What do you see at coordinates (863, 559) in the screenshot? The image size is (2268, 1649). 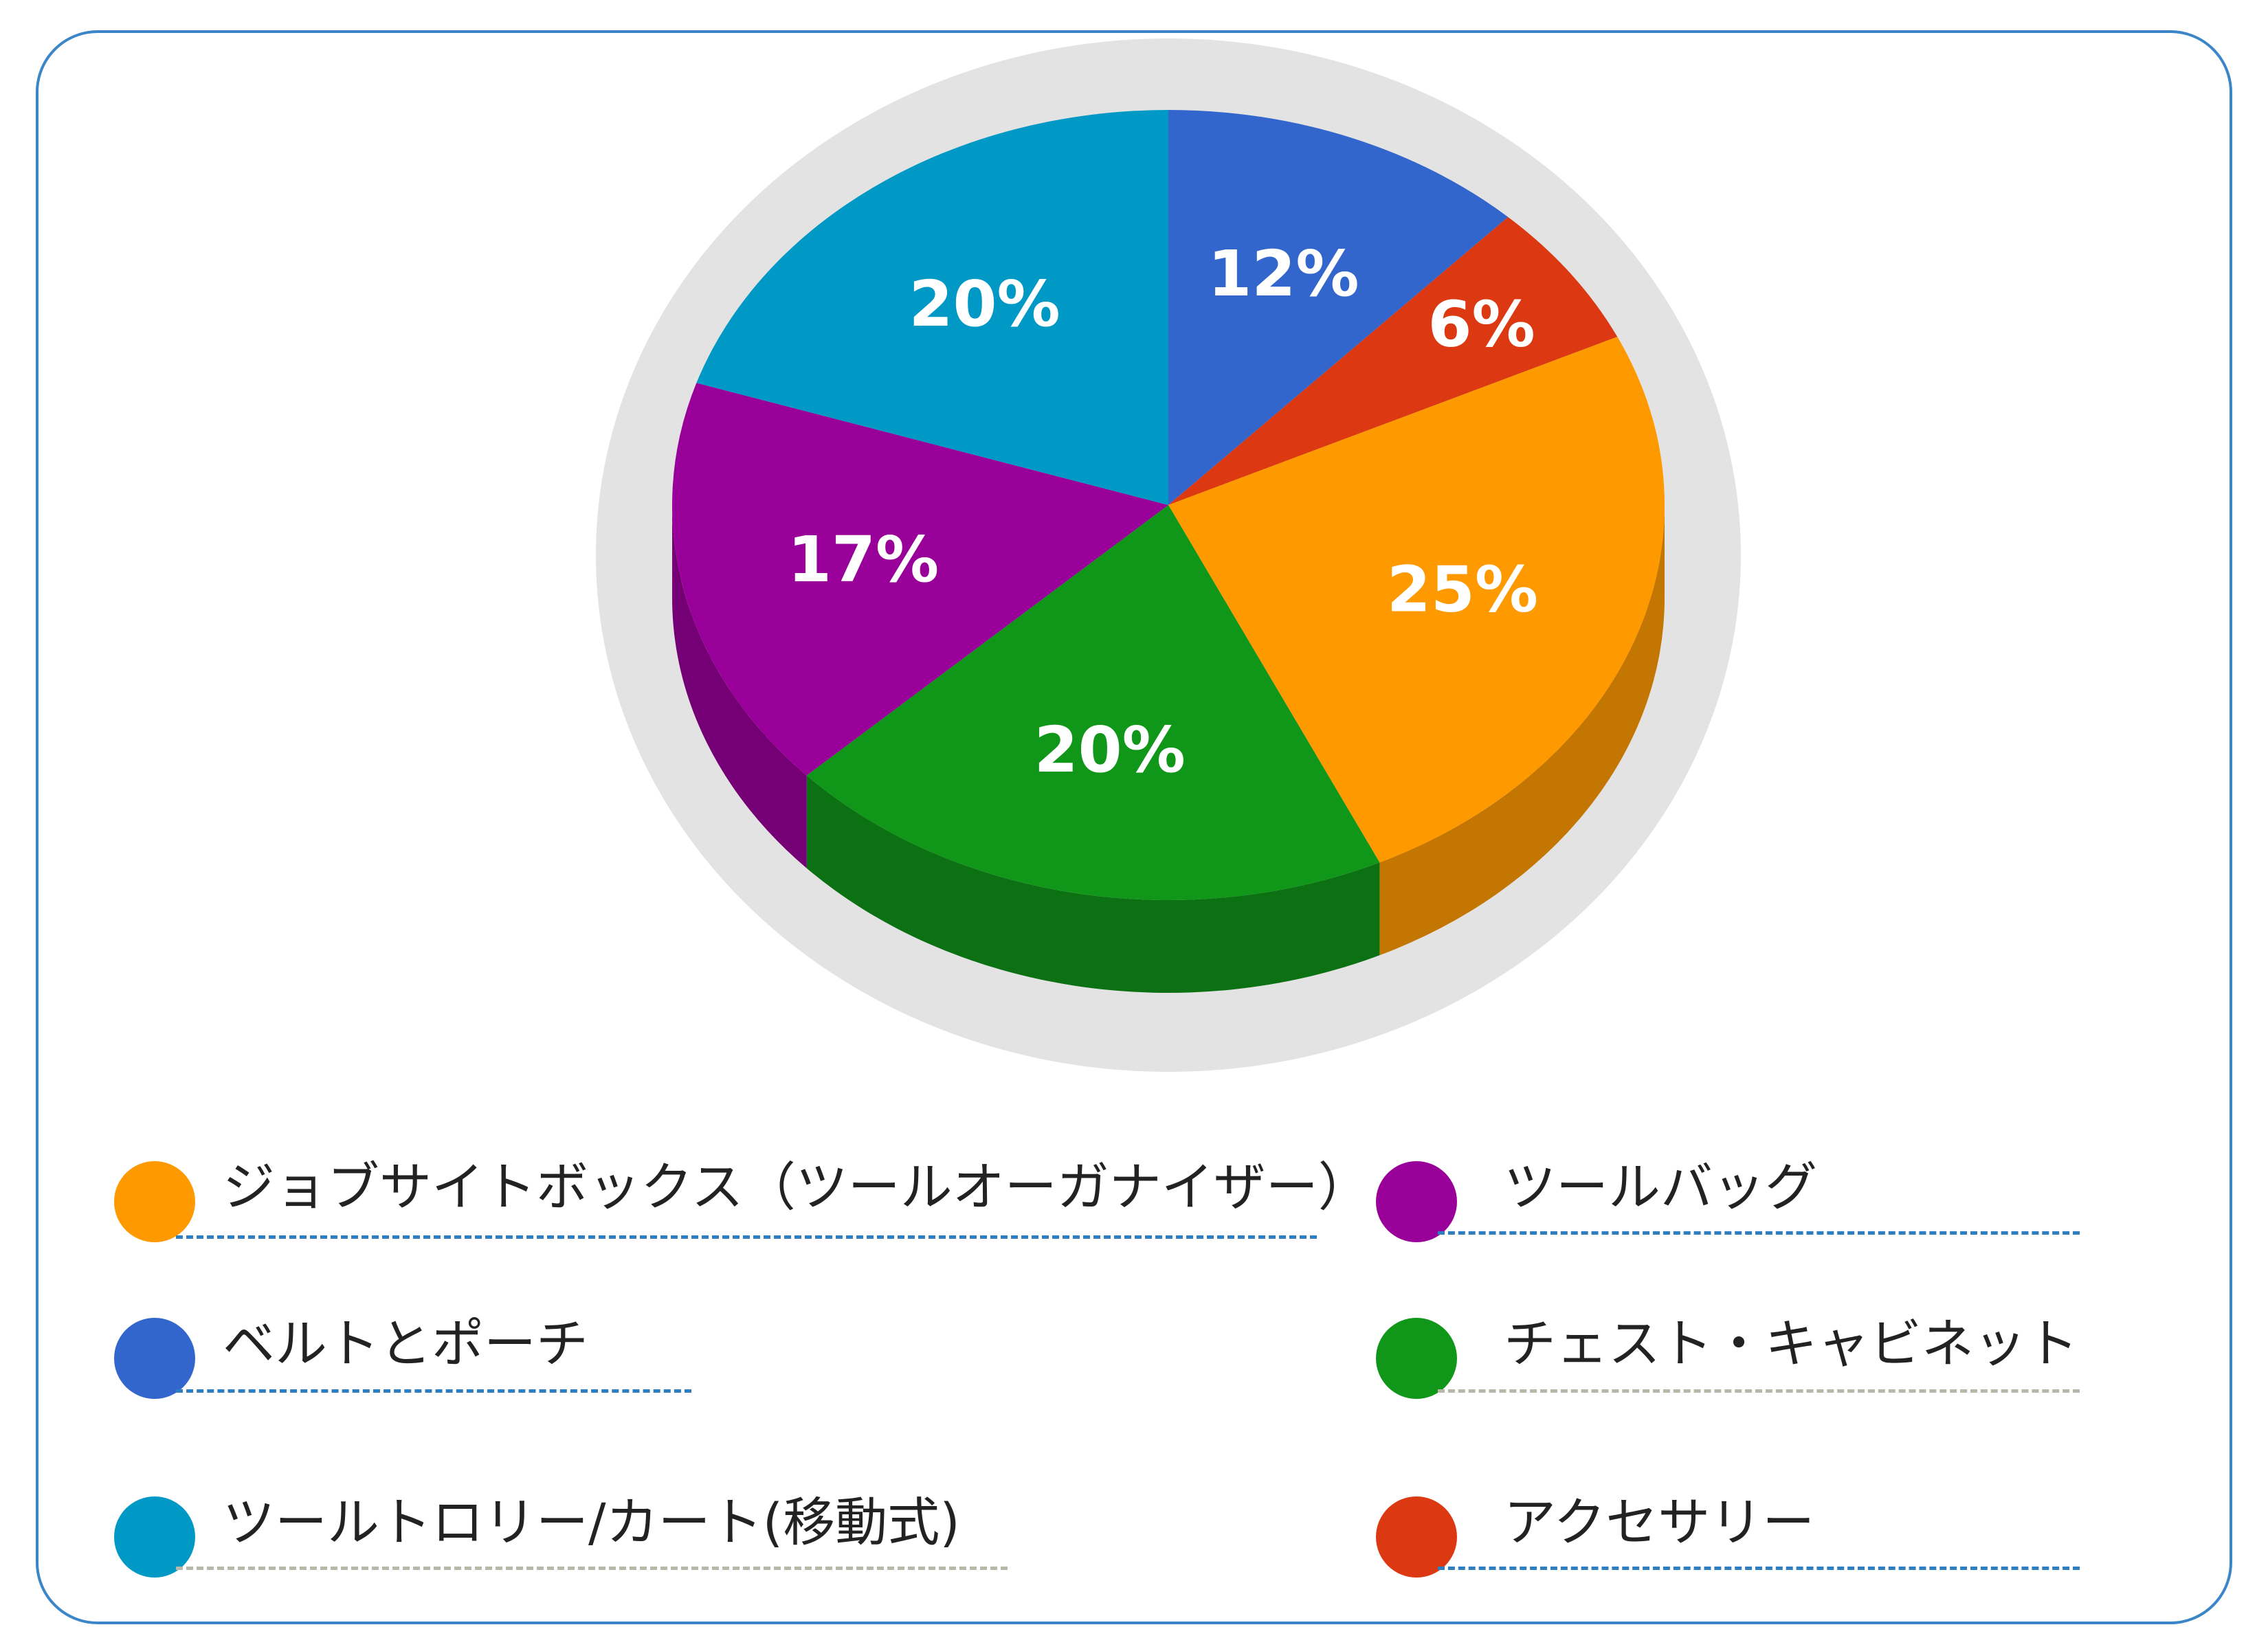 I see `pie-slice-label: 17%` at bounding box center [863, 559].